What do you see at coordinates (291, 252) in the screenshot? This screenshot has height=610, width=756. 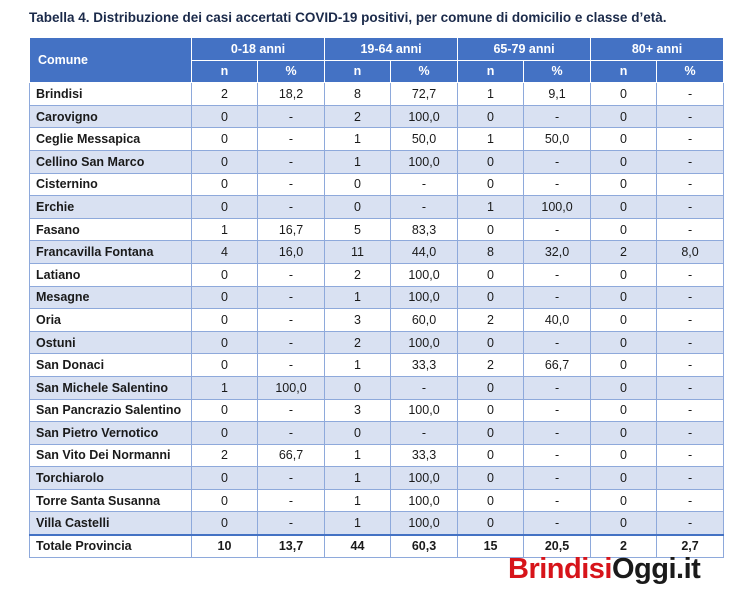 I see `percent-cell: 16,0` at bounding box center [291, 252].